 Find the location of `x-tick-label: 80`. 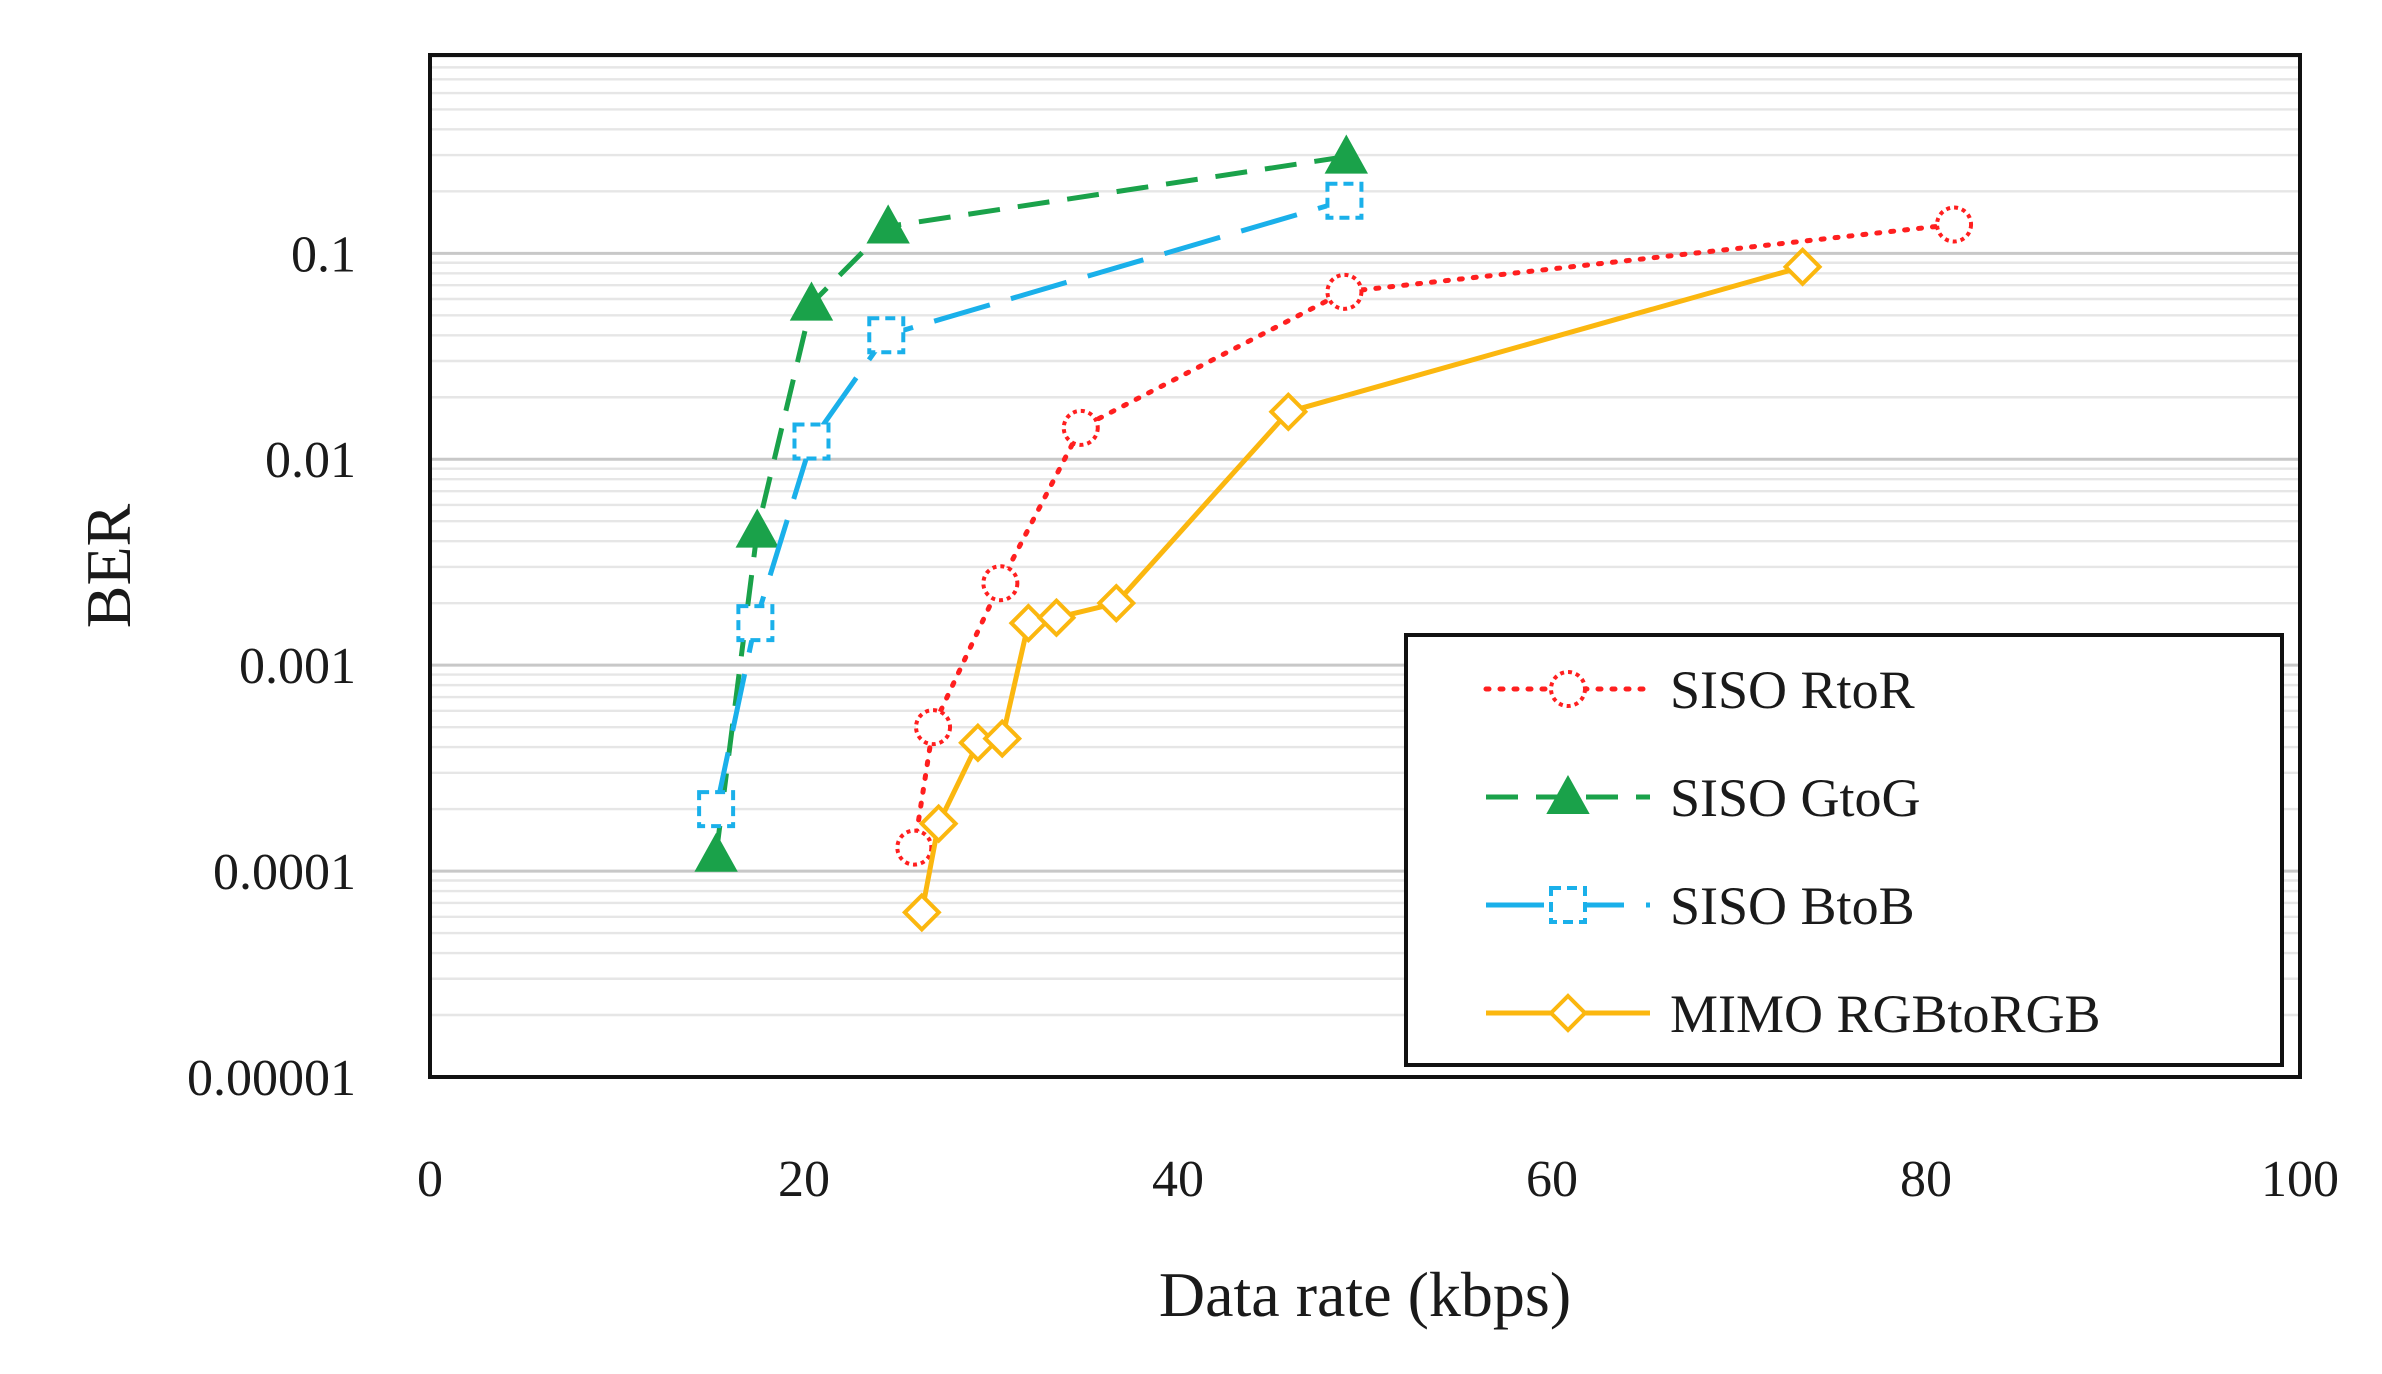

x-tick-label: 80 is located at coordinates (1926, 1179).